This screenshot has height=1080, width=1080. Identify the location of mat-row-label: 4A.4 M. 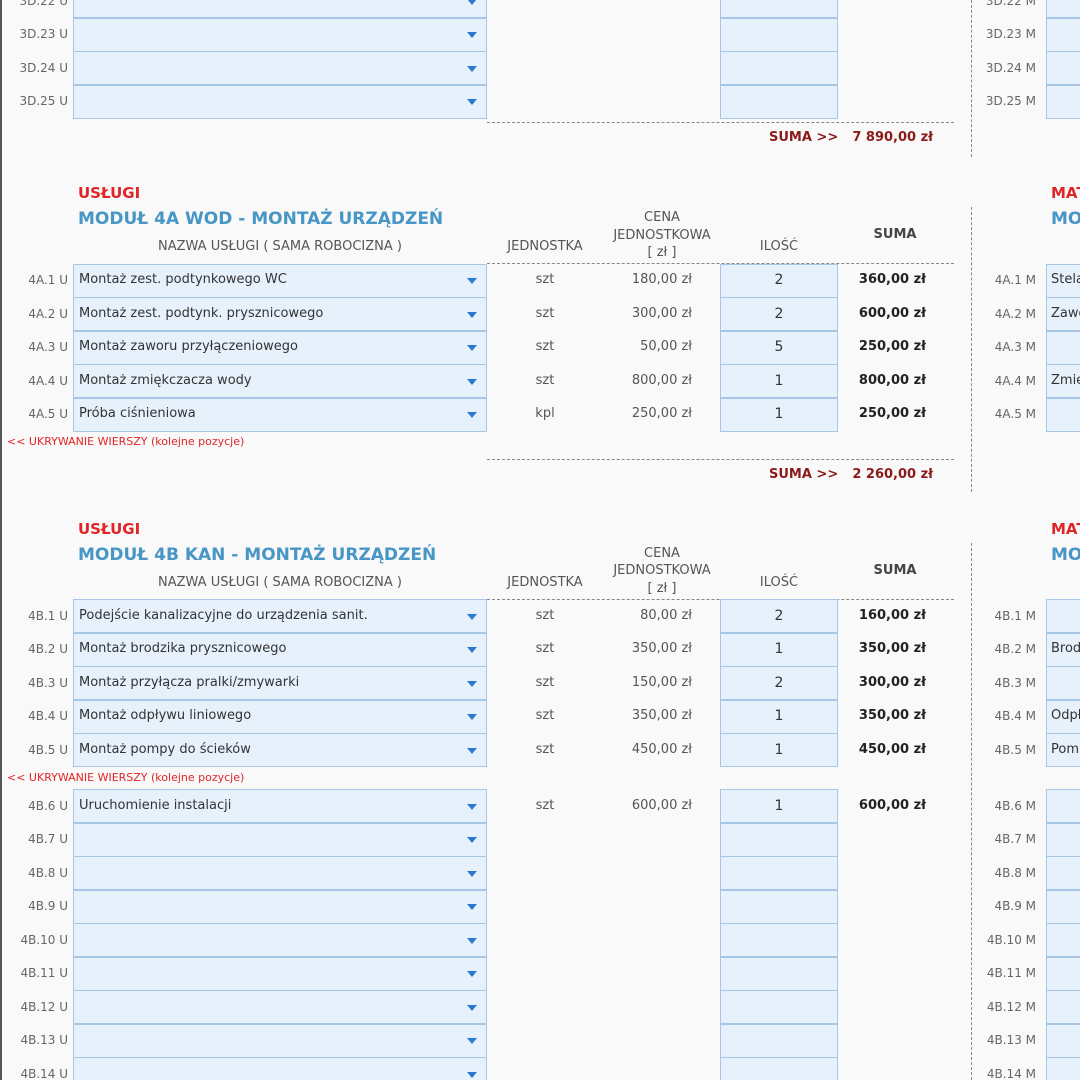
(1015, 380).